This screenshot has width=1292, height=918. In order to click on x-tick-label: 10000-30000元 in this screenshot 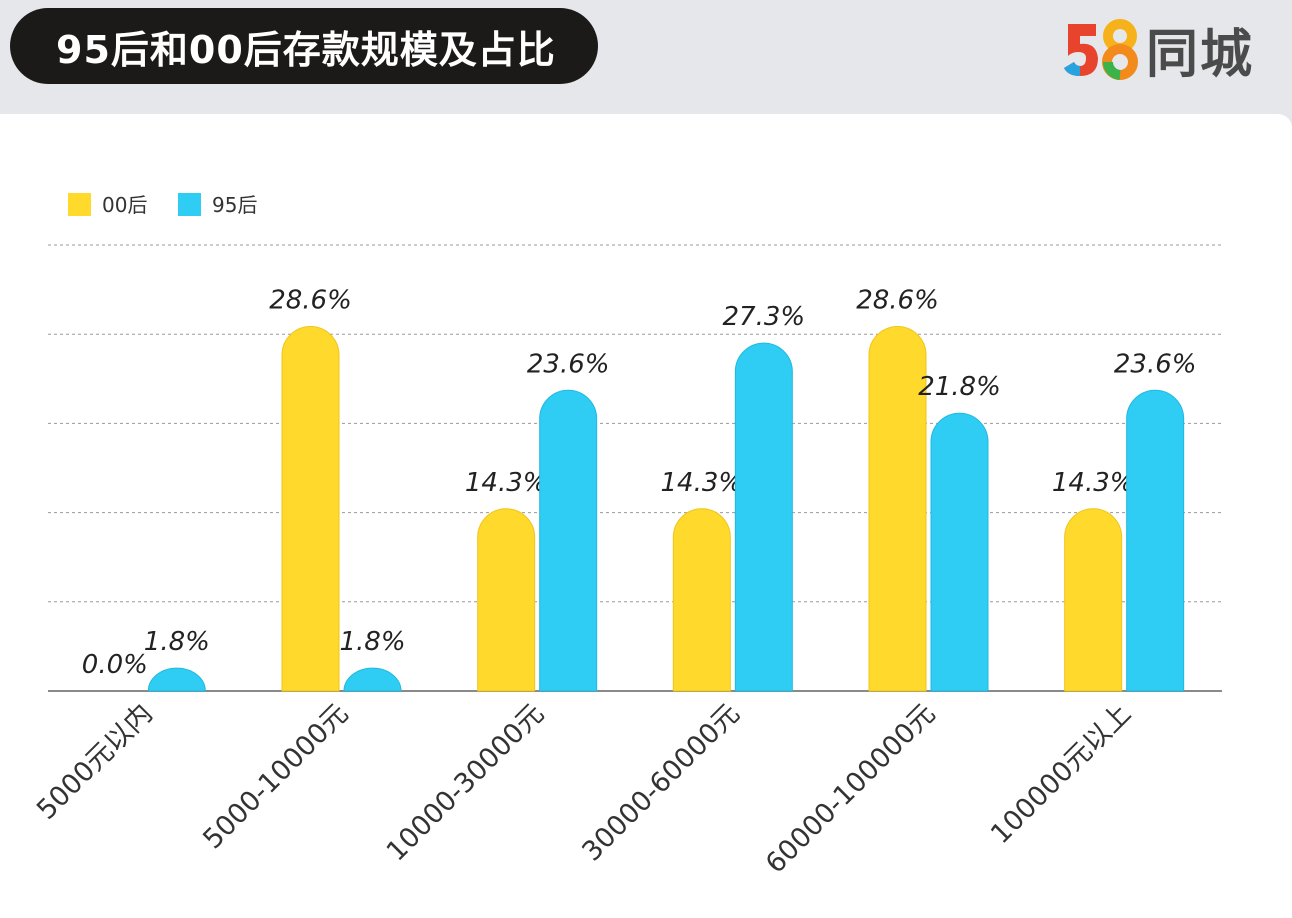, I will do `click(465, 782)`.